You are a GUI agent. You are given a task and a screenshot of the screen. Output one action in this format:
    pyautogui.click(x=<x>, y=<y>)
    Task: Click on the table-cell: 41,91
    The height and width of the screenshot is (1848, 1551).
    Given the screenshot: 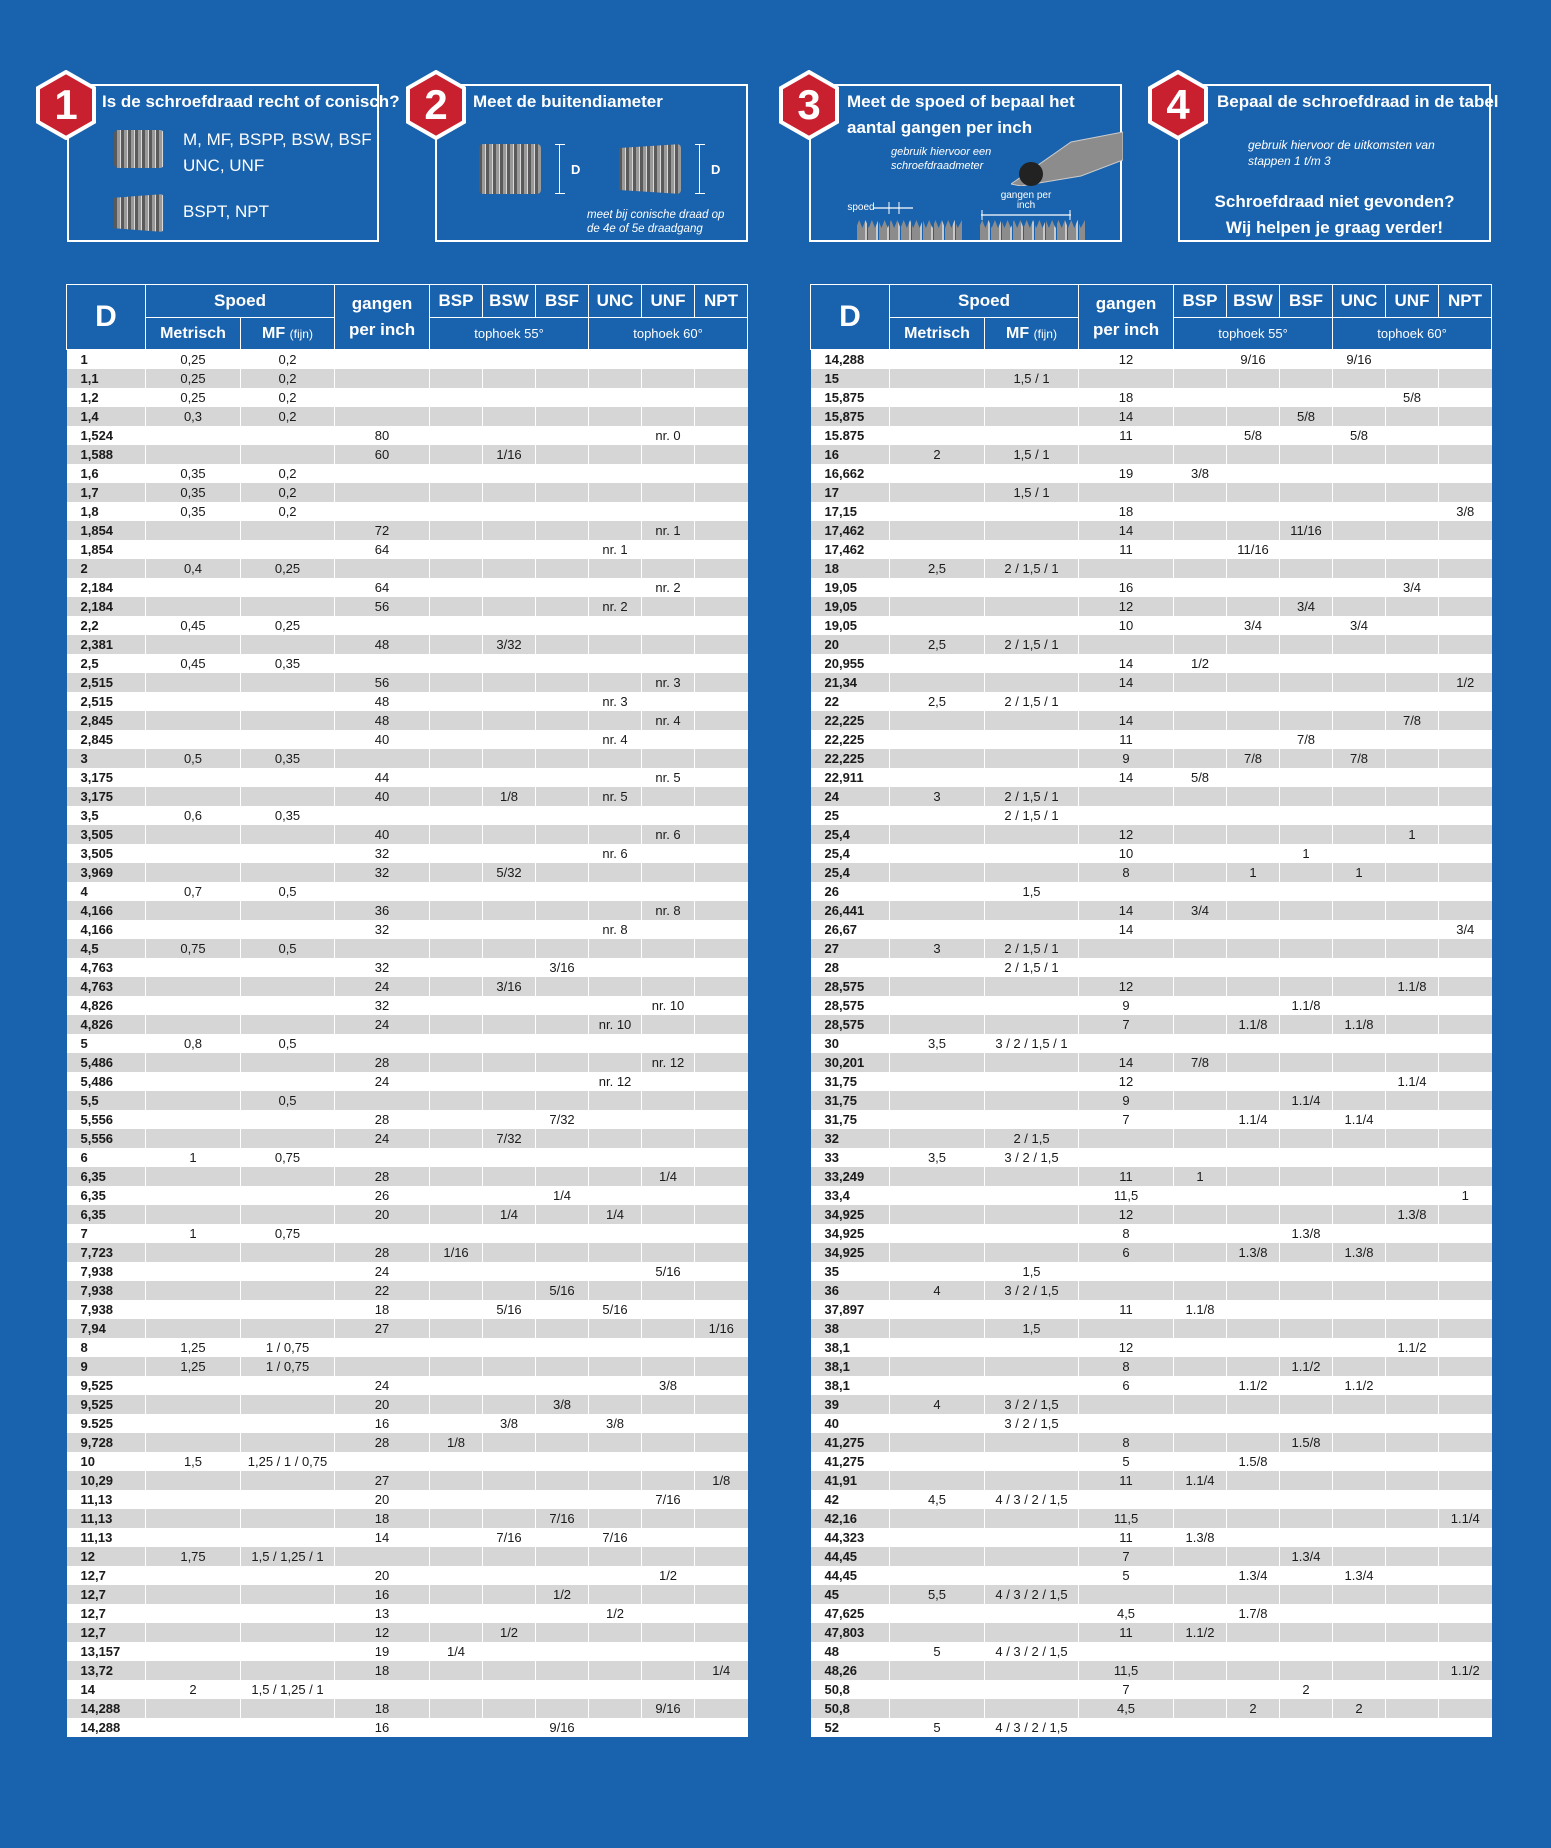 What is the action you would take?
    pyautogui.click(x=850, y=1480)
    